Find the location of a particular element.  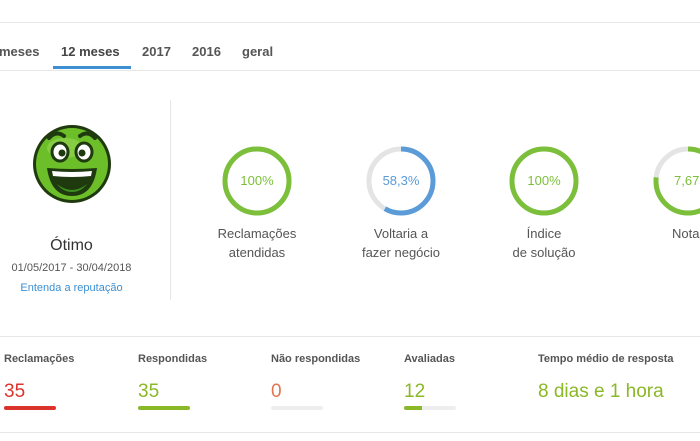

stat-value-nao-respondidas: 0 is located at coordinates (276, 391).